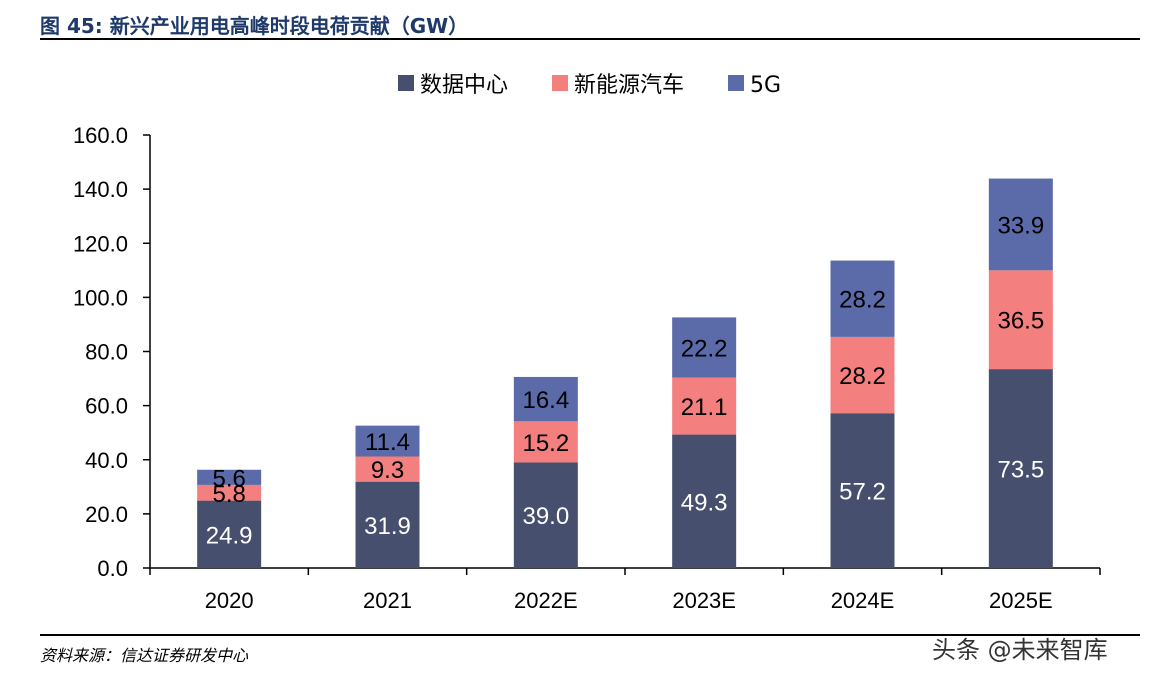 The height and width of the screenshot is (679, 1165). I want to click on legend-label: 数据中心, so click(464, 85).